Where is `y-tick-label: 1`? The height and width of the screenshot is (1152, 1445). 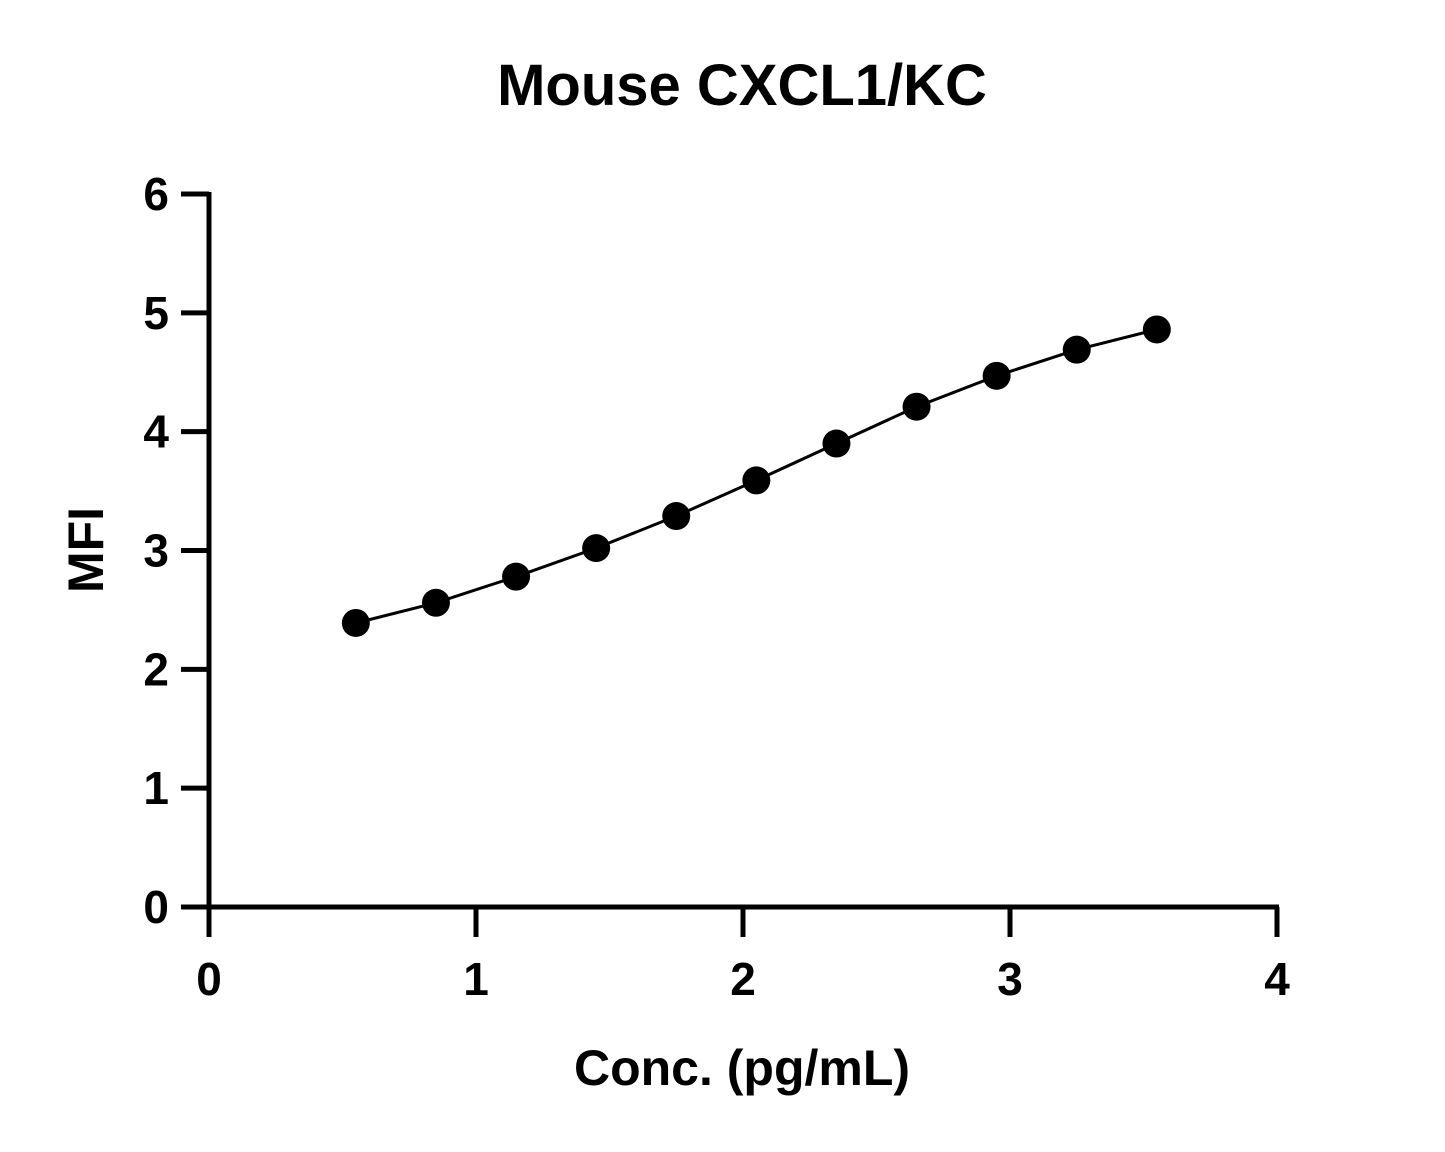
y-tick-label: 1 is located at coordinates (156, 788).